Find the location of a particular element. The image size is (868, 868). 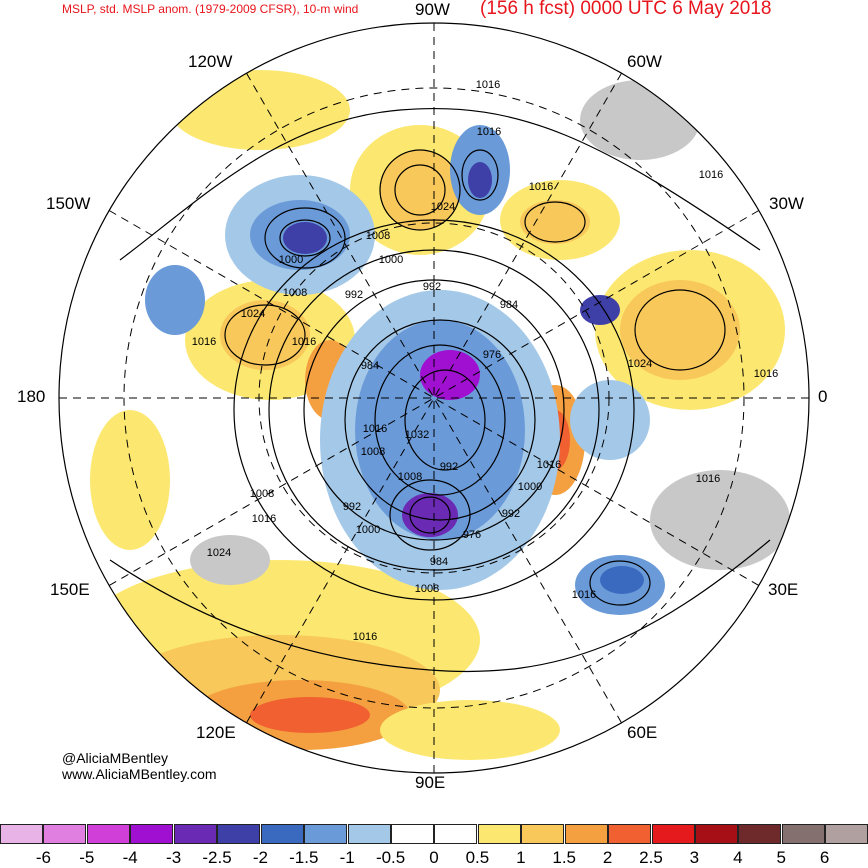

colorbar-tick-label: 0.5 is located at coordinates (477, 857).